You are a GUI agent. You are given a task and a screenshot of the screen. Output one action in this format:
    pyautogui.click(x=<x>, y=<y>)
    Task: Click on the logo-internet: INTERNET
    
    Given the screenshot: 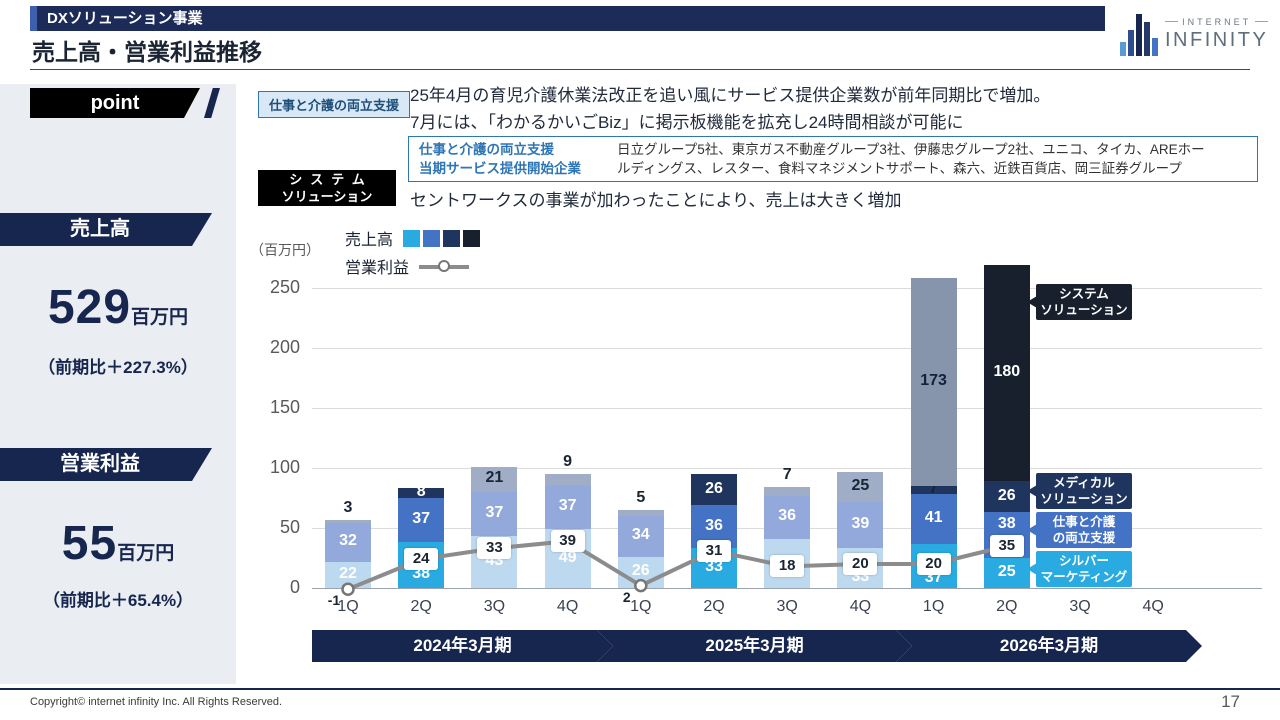 What is the action you would take?
    pyautogui.click(x=1217, y=22)
    